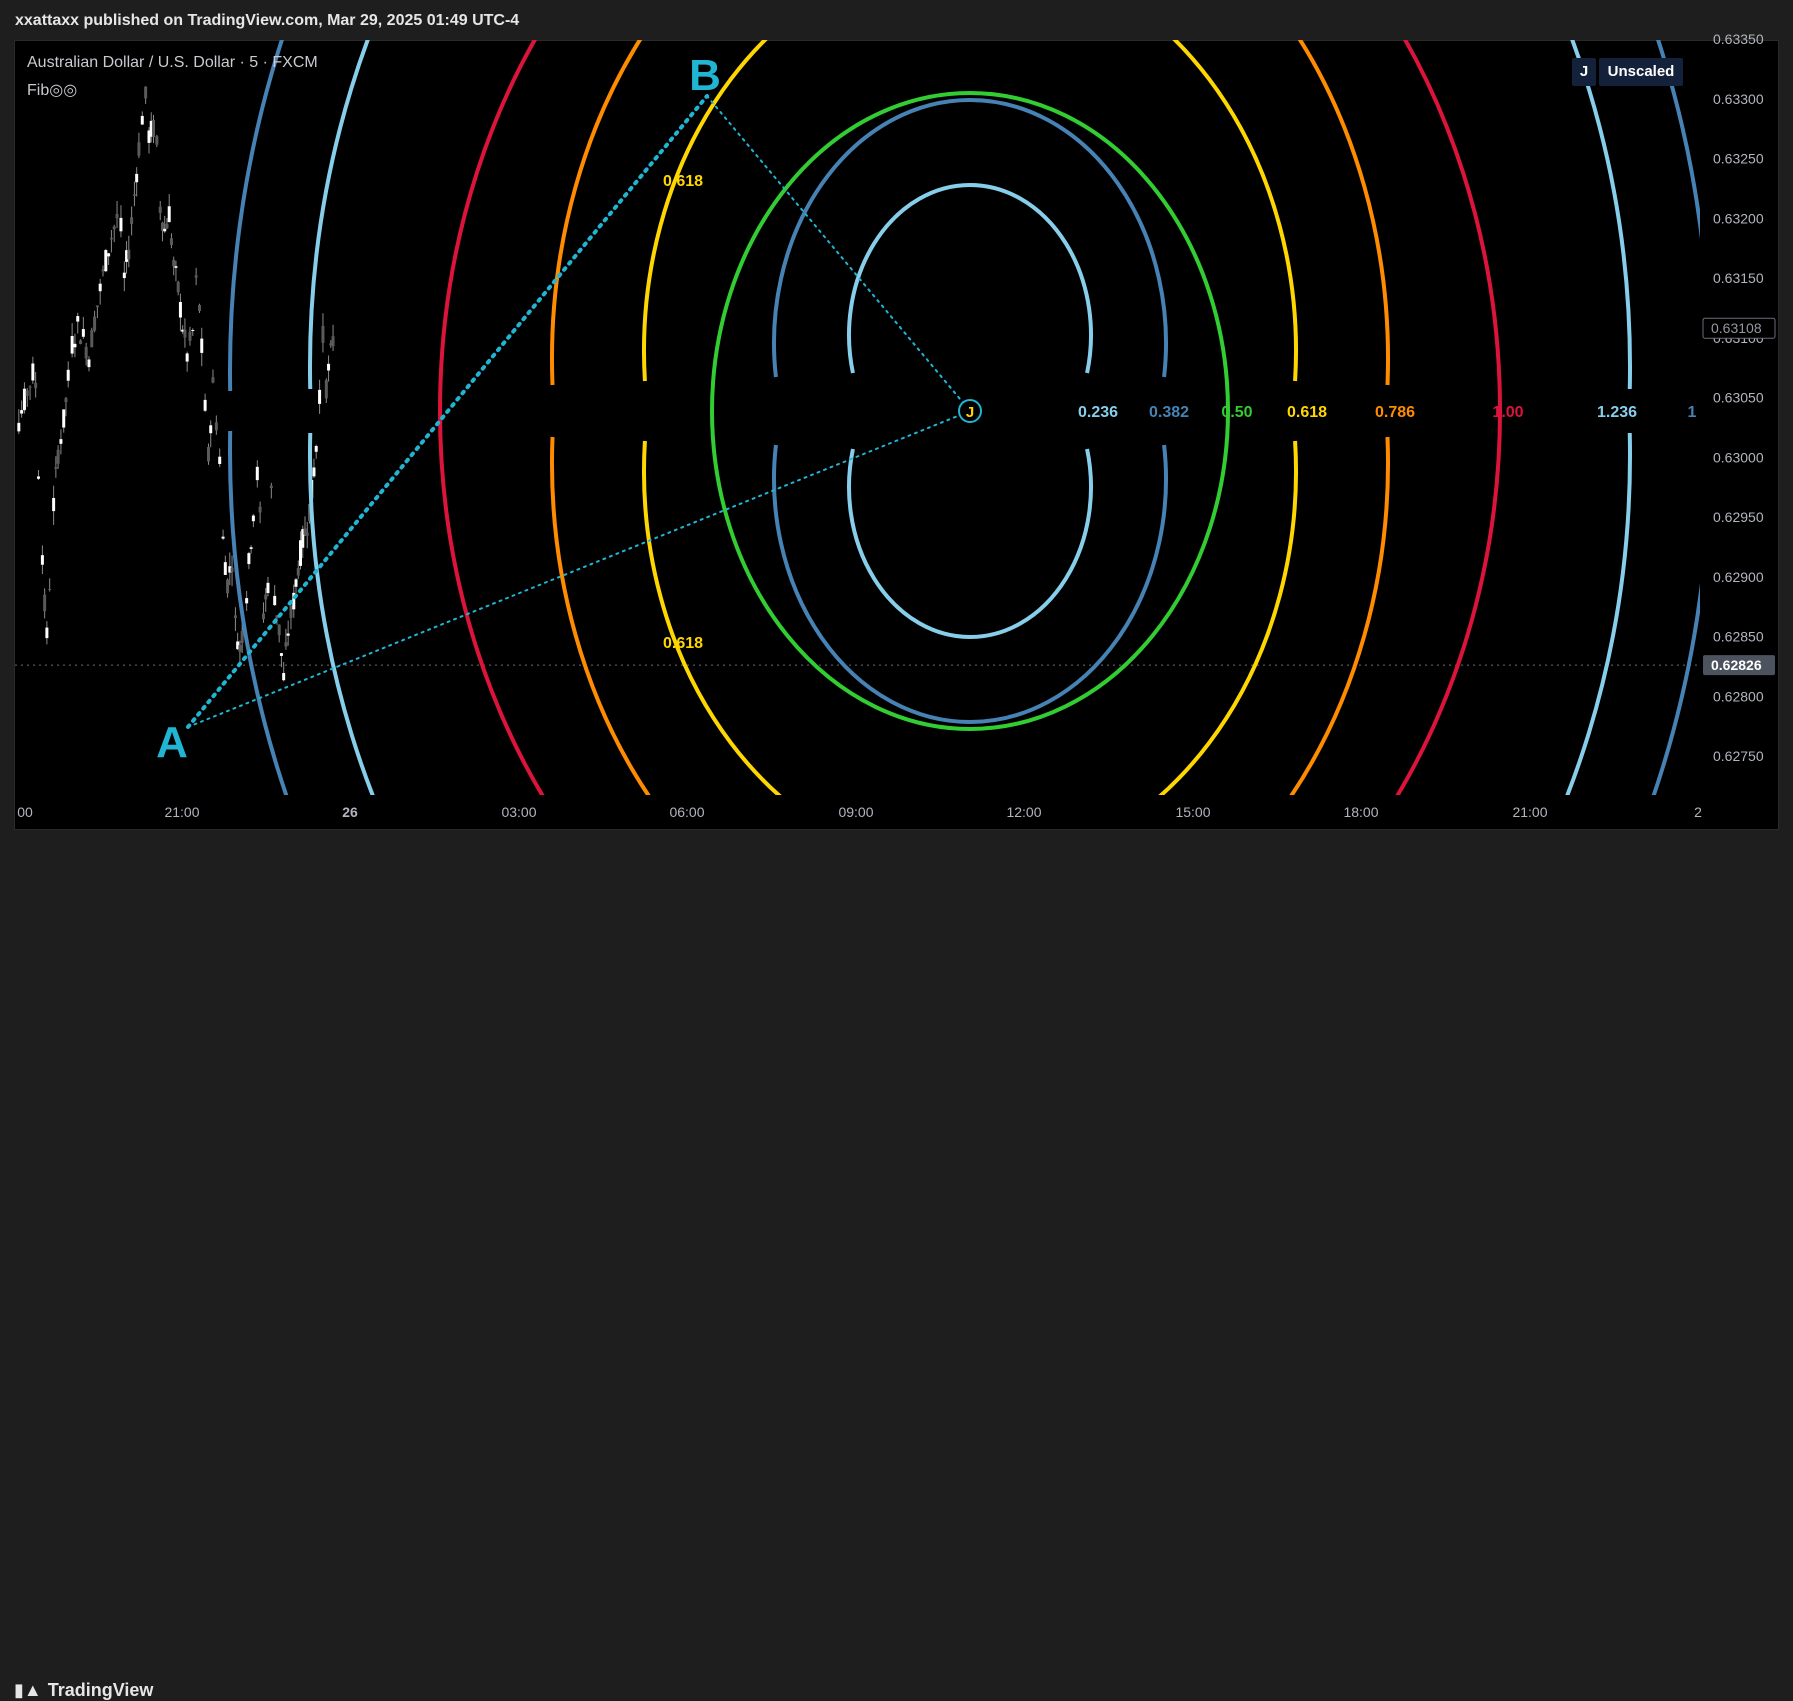 The image size is (1793, 1701). I want to click on unscaled-button: Unscaled, so click(1641, 72).